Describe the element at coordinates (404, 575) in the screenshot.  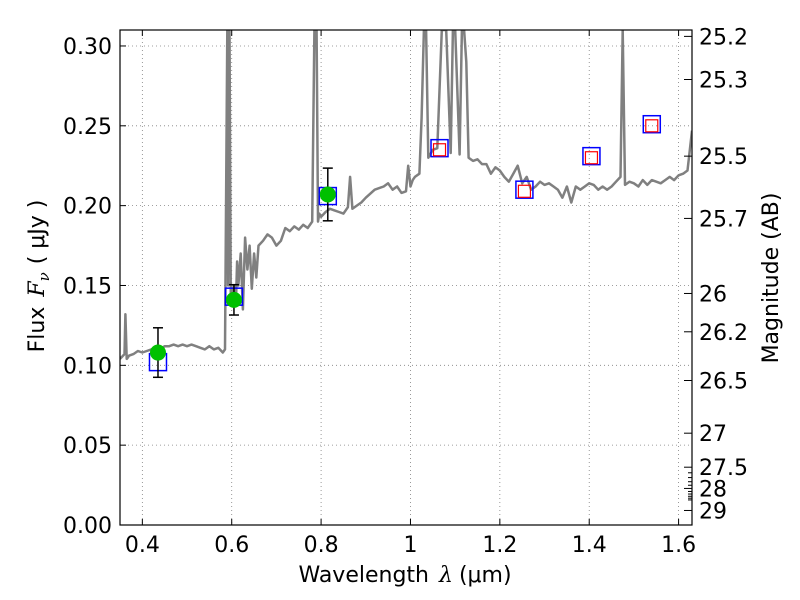
I see `x-axis-label: Wavelength λ (μm)` at that location.